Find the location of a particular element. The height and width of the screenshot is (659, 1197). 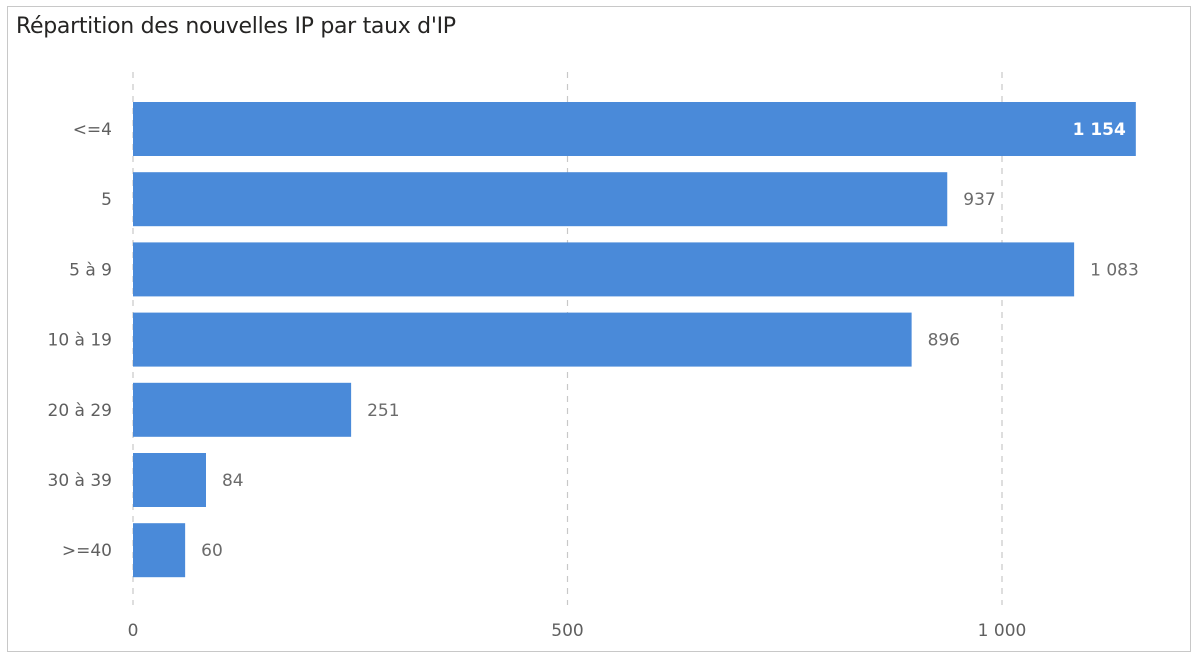

category-label: 5 is located at coordinates (106, 200).